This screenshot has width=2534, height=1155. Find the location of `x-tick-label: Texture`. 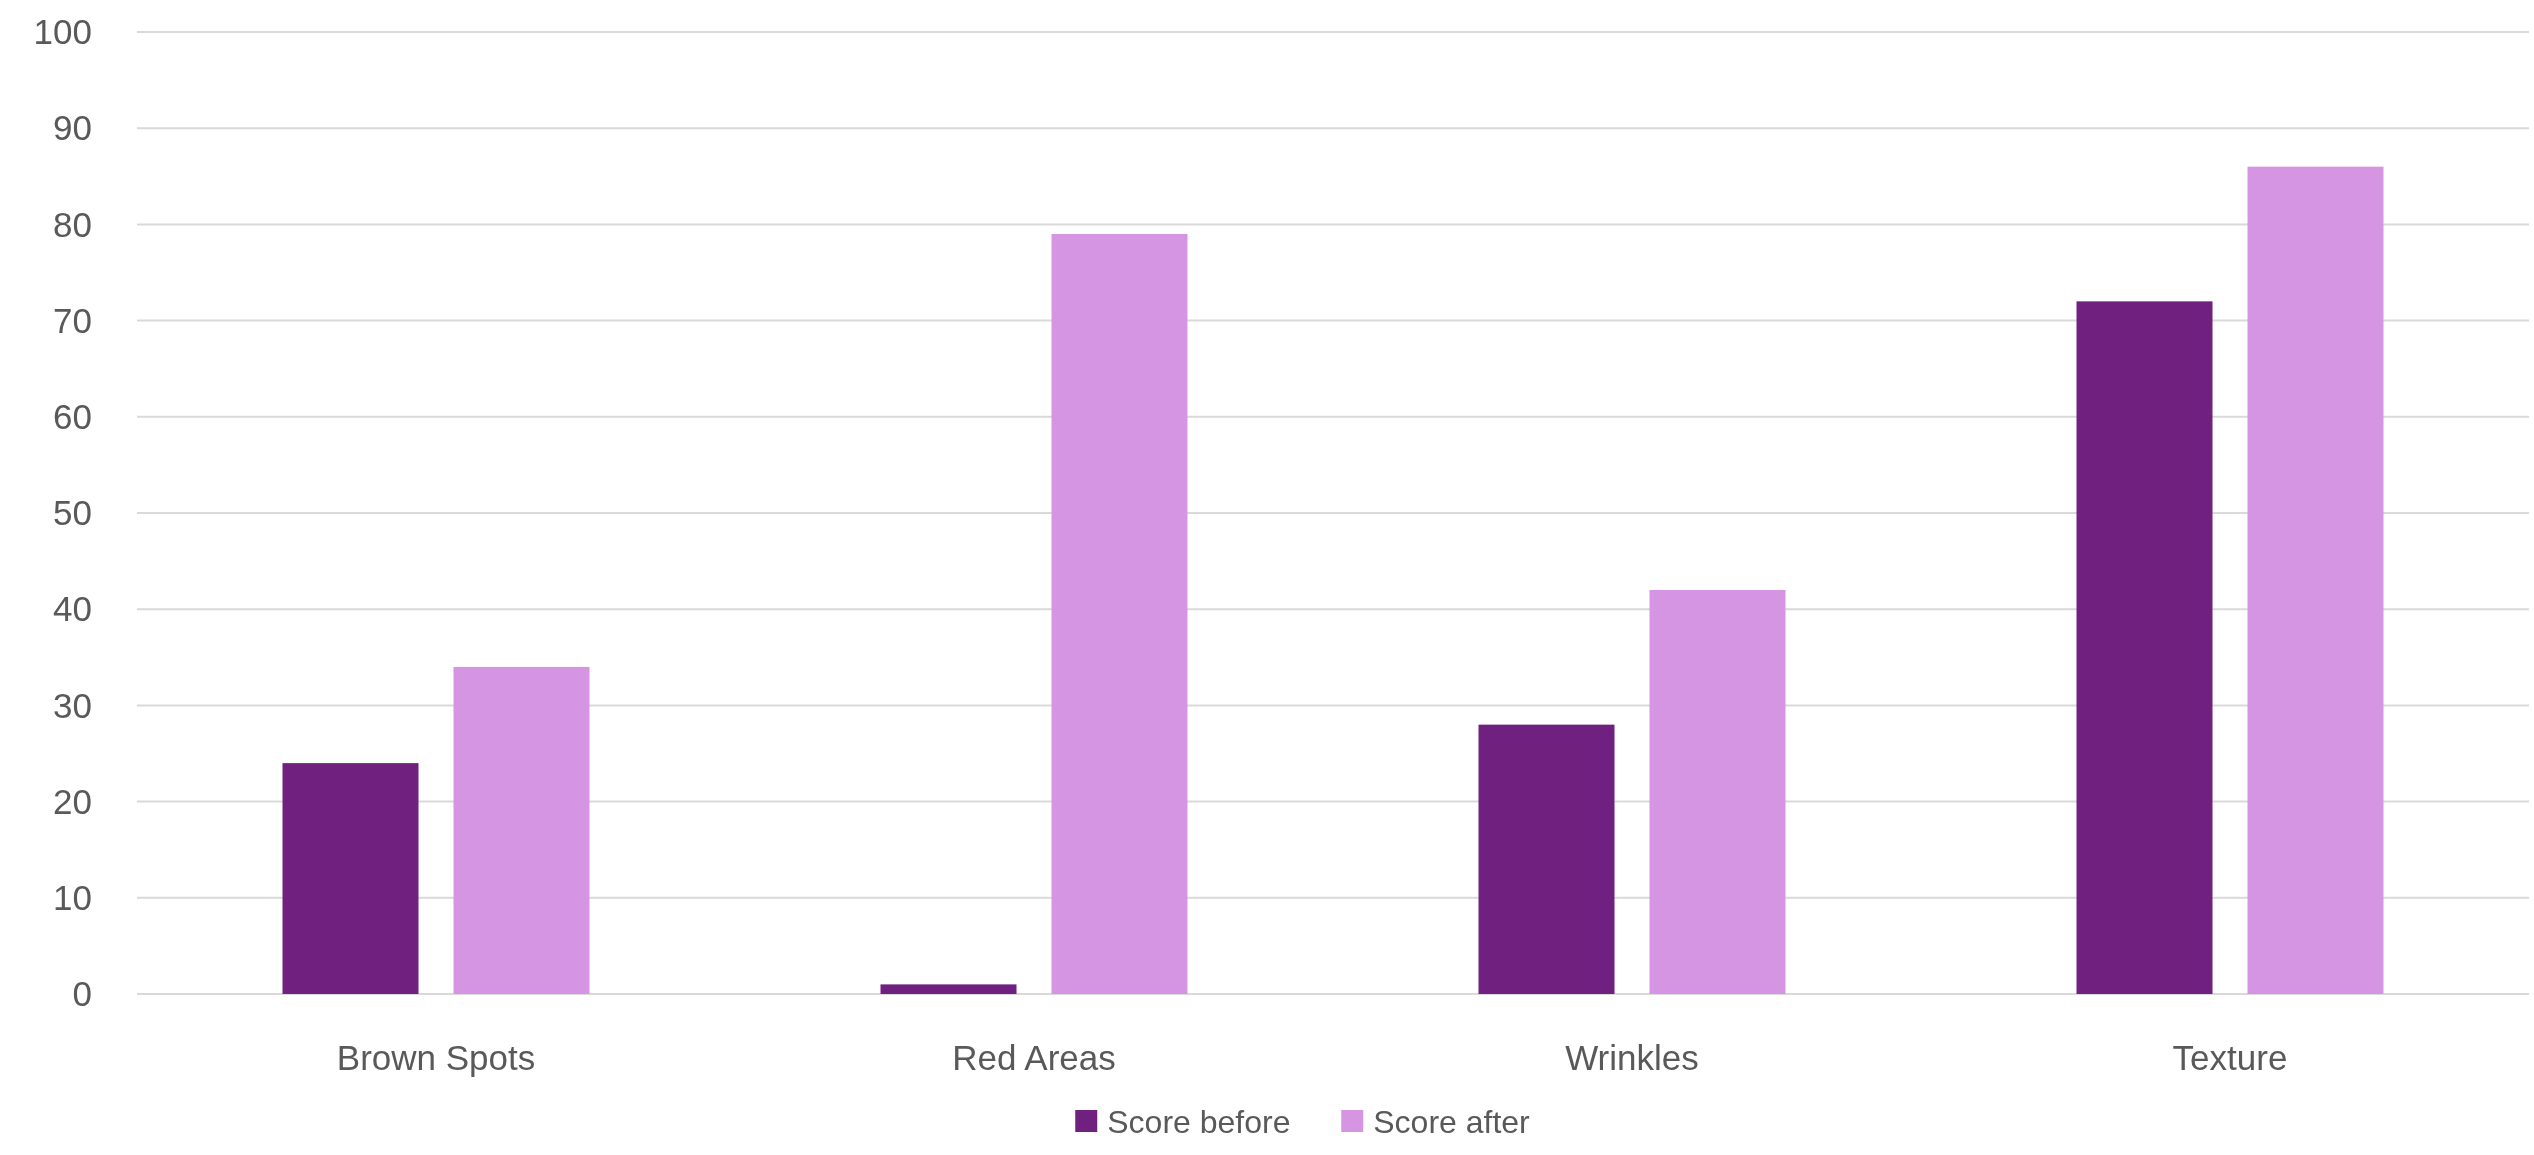

x-tick-label: Texture is located at coordinates (2230, 1057).